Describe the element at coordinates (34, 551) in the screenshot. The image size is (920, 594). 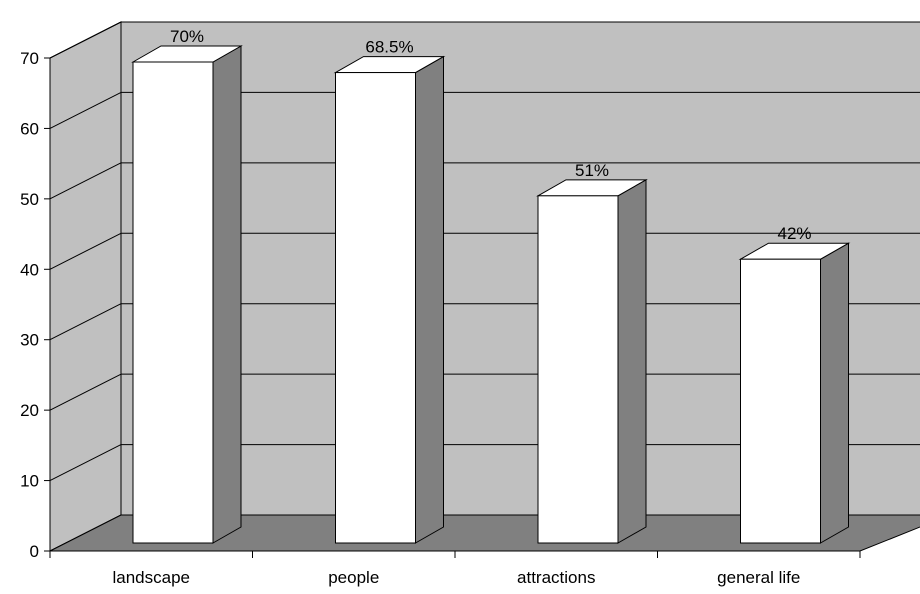
I see `y-tick-label: 0` at that location.